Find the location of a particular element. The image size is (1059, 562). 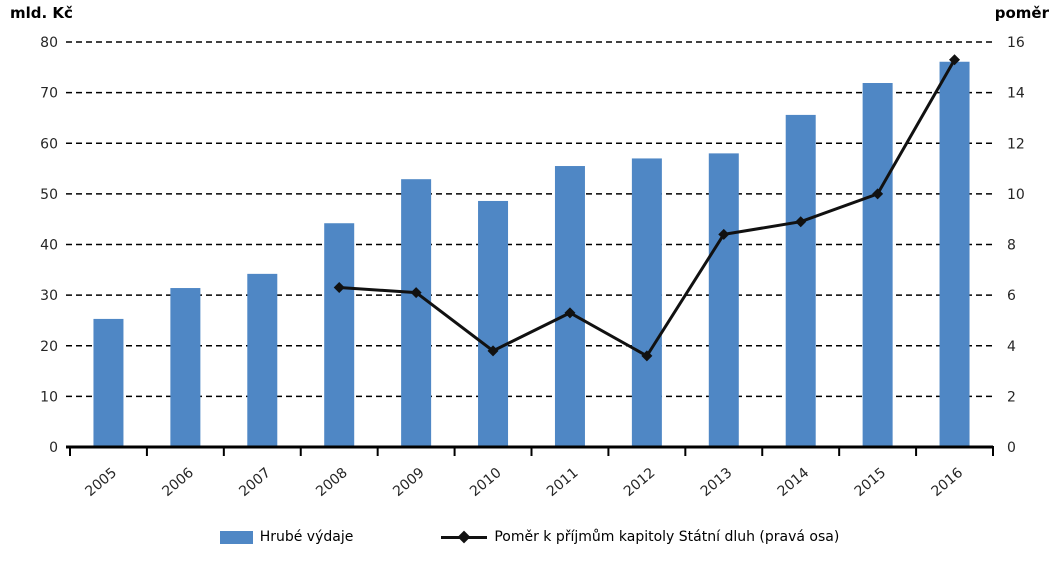

left-axis-tick-label: 30 is located at coordinates (49, 296).